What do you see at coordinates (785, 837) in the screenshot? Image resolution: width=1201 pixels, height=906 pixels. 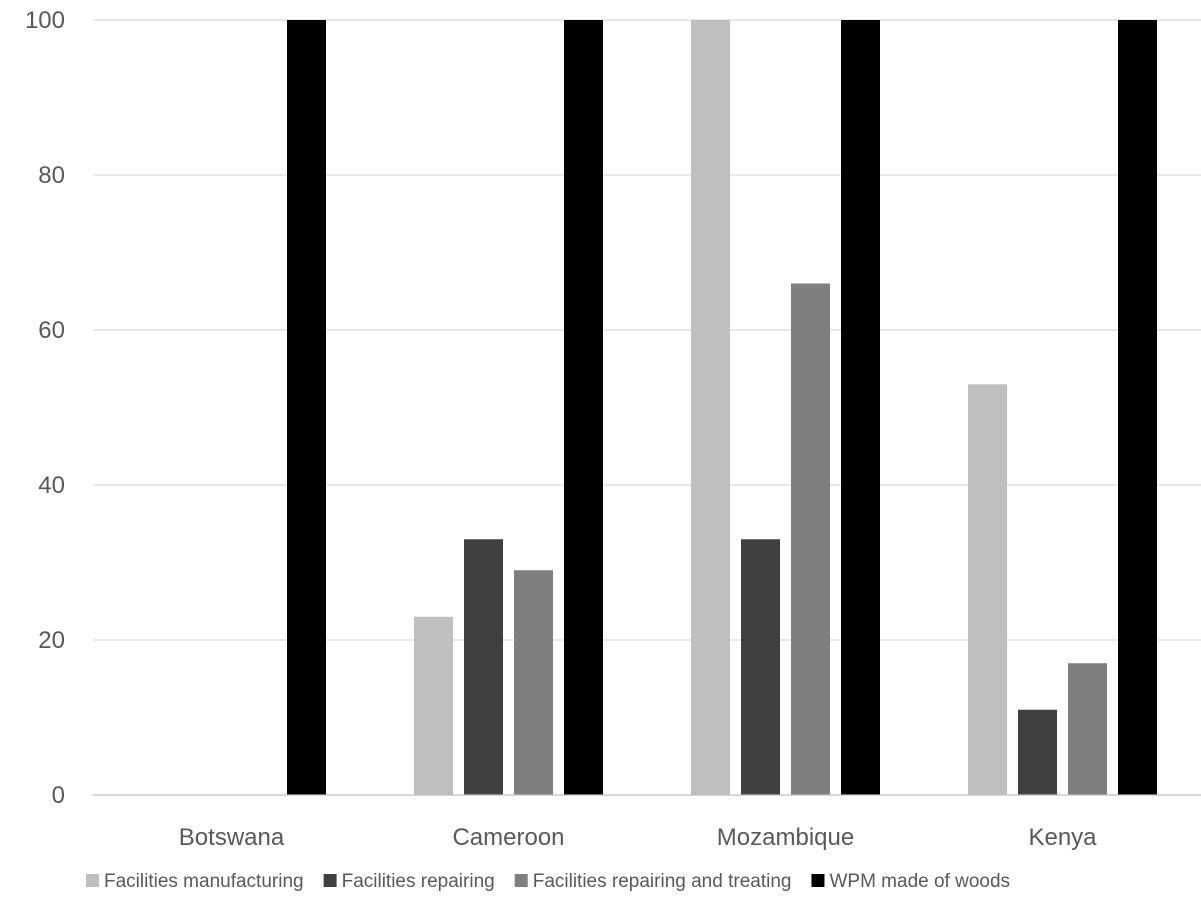 I see `x-category-label: Mozambique` at bounding box center [785, 837].